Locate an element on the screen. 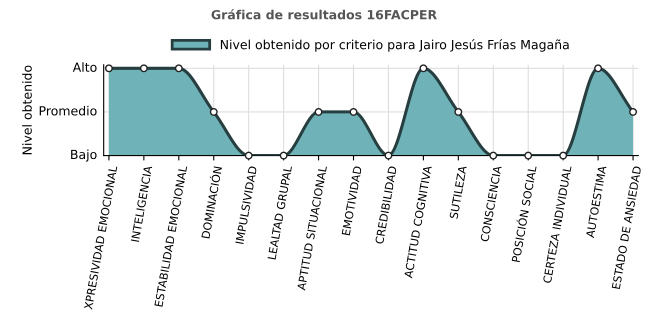  x-tick-label: ACTITUD COGNITIVA is located at coordinates (418, 221).